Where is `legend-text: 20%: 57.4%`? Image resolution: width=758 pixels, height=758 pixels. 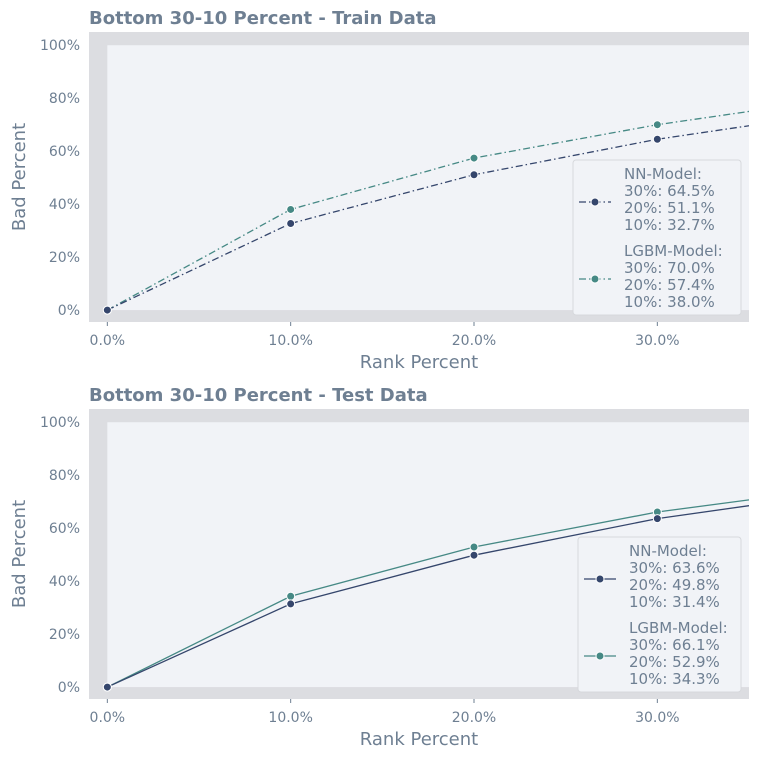 legend-text: 20%: 57.4% is located at coordinates (669, 285).